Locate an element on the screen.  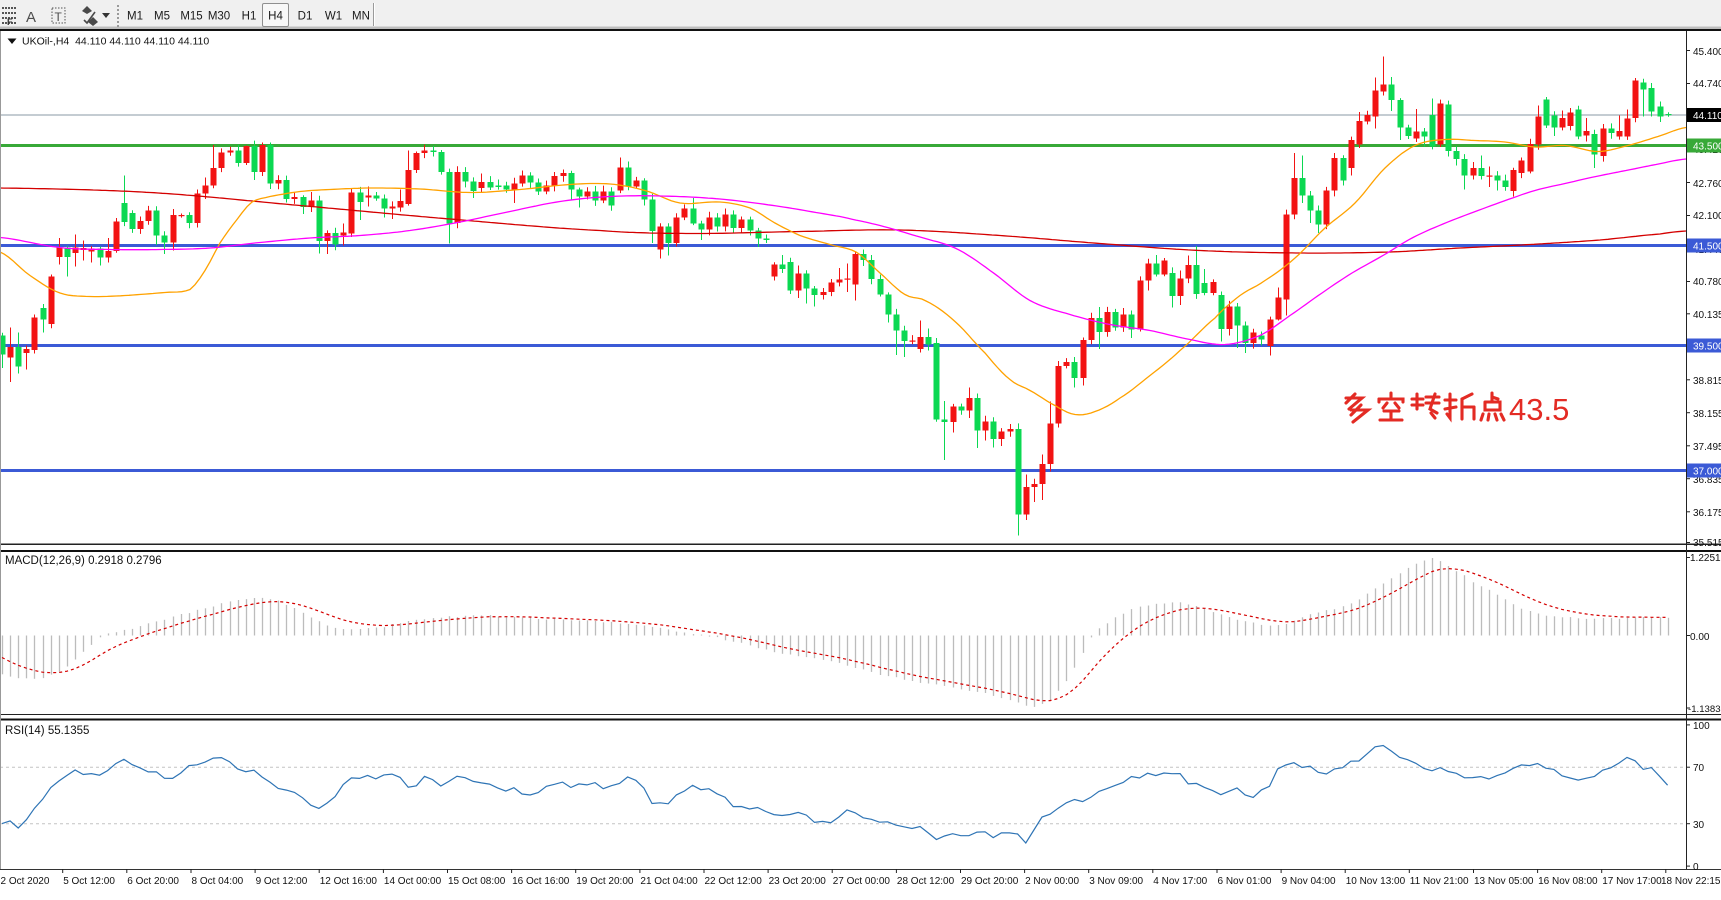
svg-text: 38.155 is located at coordinates (1707, 414).